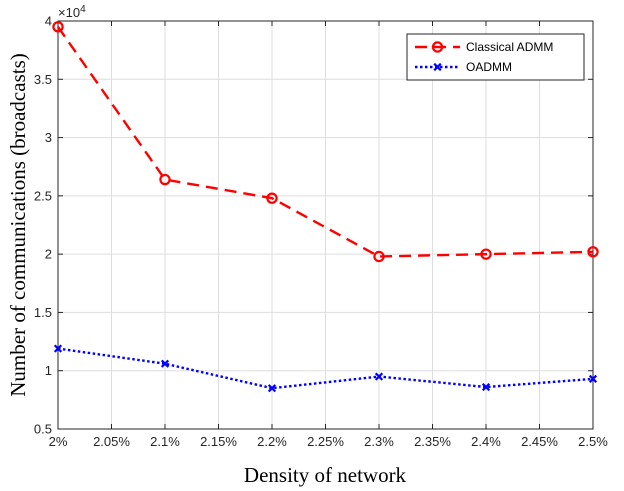  What do you see at coordinates (43, 79) in the screenshot?
I see `y-tick-label: 3.5` at bounding box center [43, 79].